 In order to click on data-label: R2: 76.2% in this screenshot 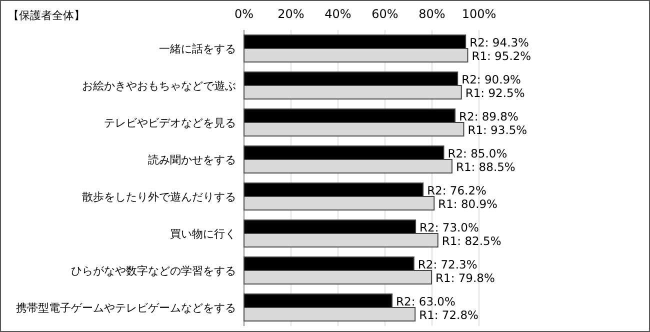, I will do `click(457, 190)`.